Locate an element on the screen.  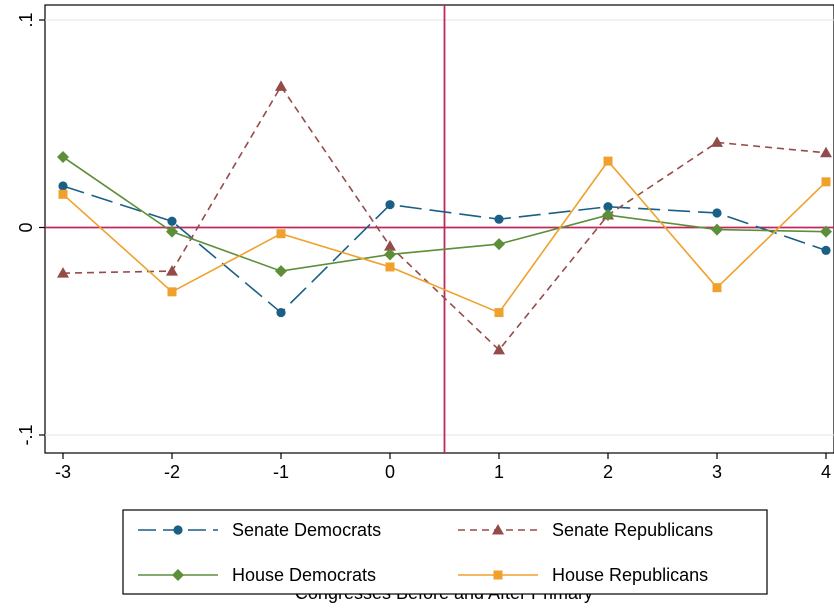
x-tick-label: 2 is located at coordinates (608, 472).